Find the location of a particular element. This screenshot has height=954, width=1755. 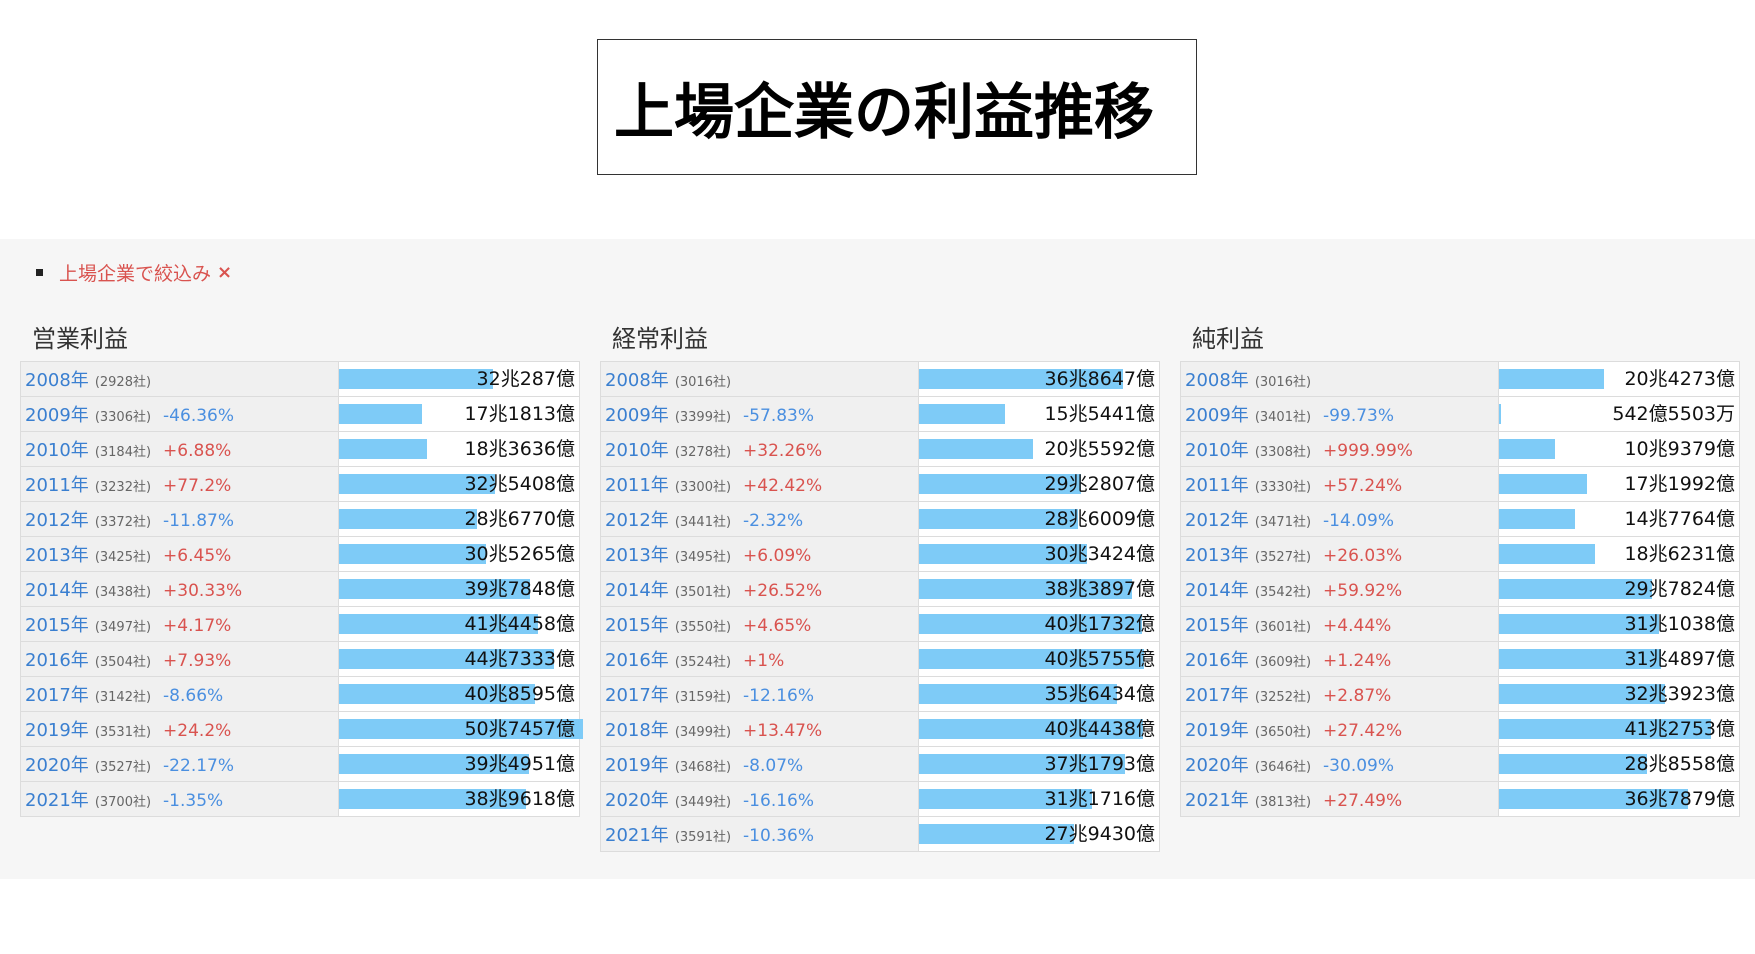

filter-label: 上場企業で絞込み is located at coordinates (135, 274).